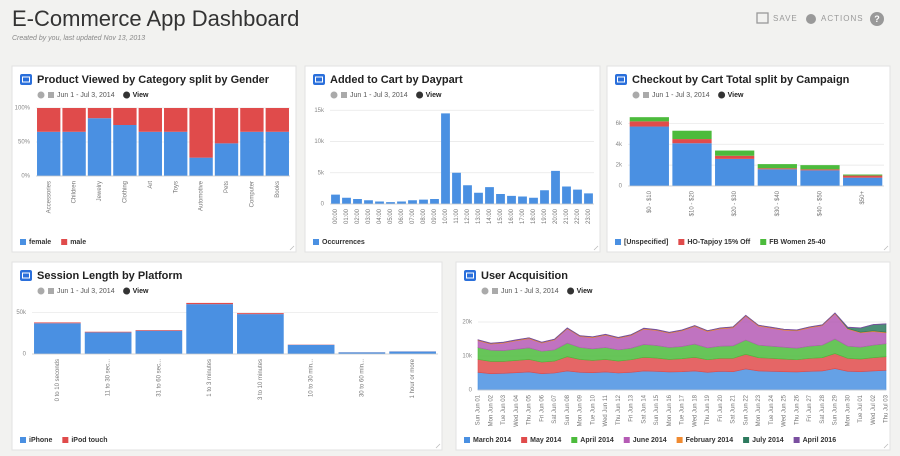 Image resolution: width=900 pixels, height=456 pixels. I want to click on help-label: ?, so click(877, 19).